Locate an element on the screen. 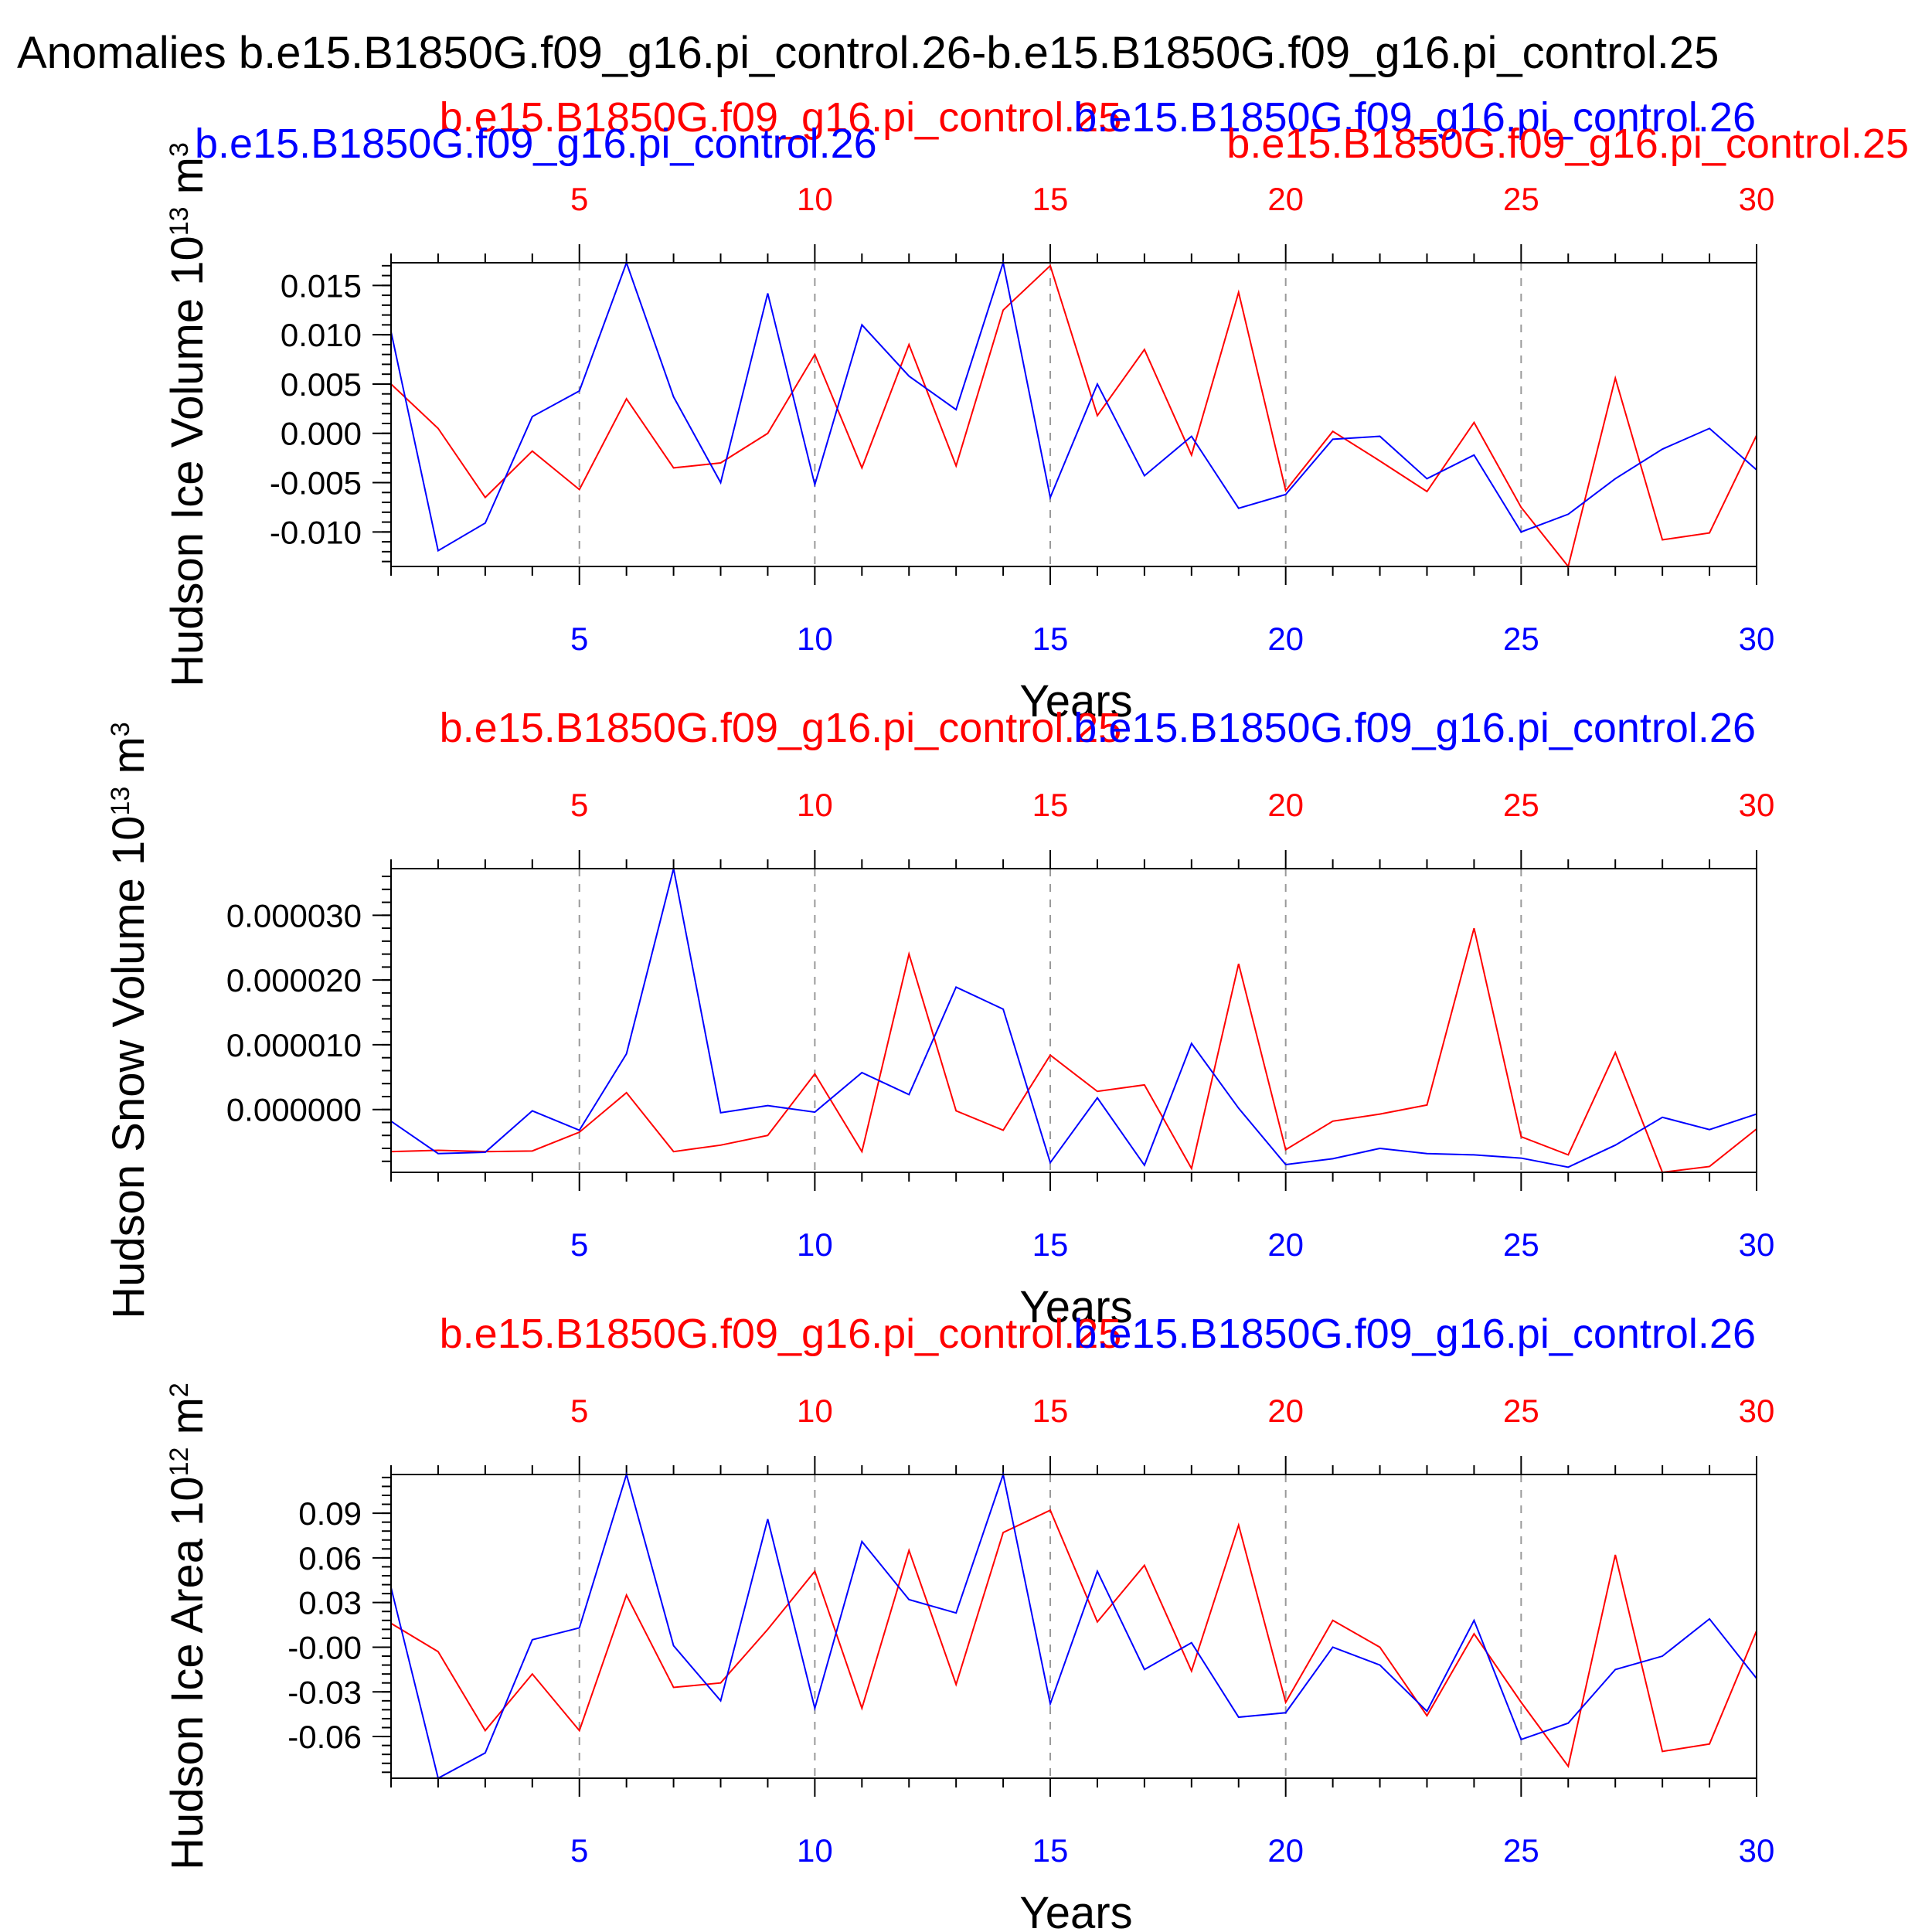  y-tick-label: -0.010 is located at coordinates (316, 532).